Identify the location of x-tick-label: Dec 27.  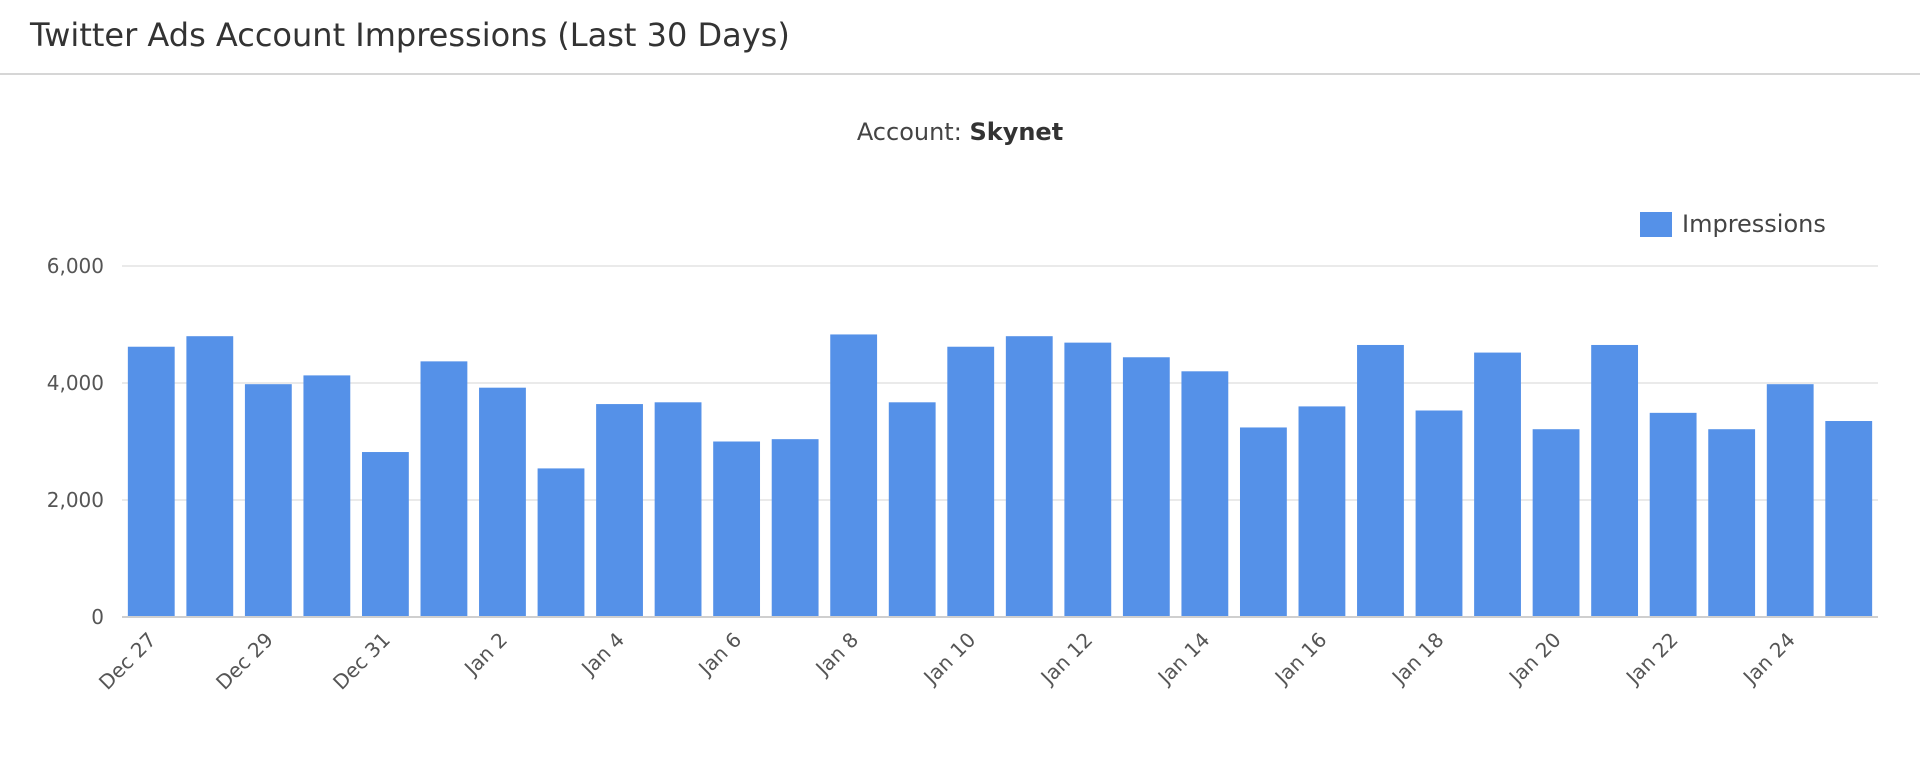
(127, 661).